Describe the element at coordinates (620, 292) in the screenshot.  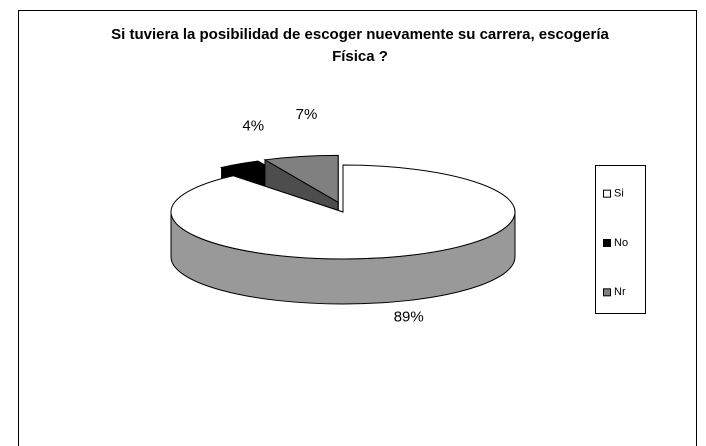
I see `legend-label: Nr` at that location.